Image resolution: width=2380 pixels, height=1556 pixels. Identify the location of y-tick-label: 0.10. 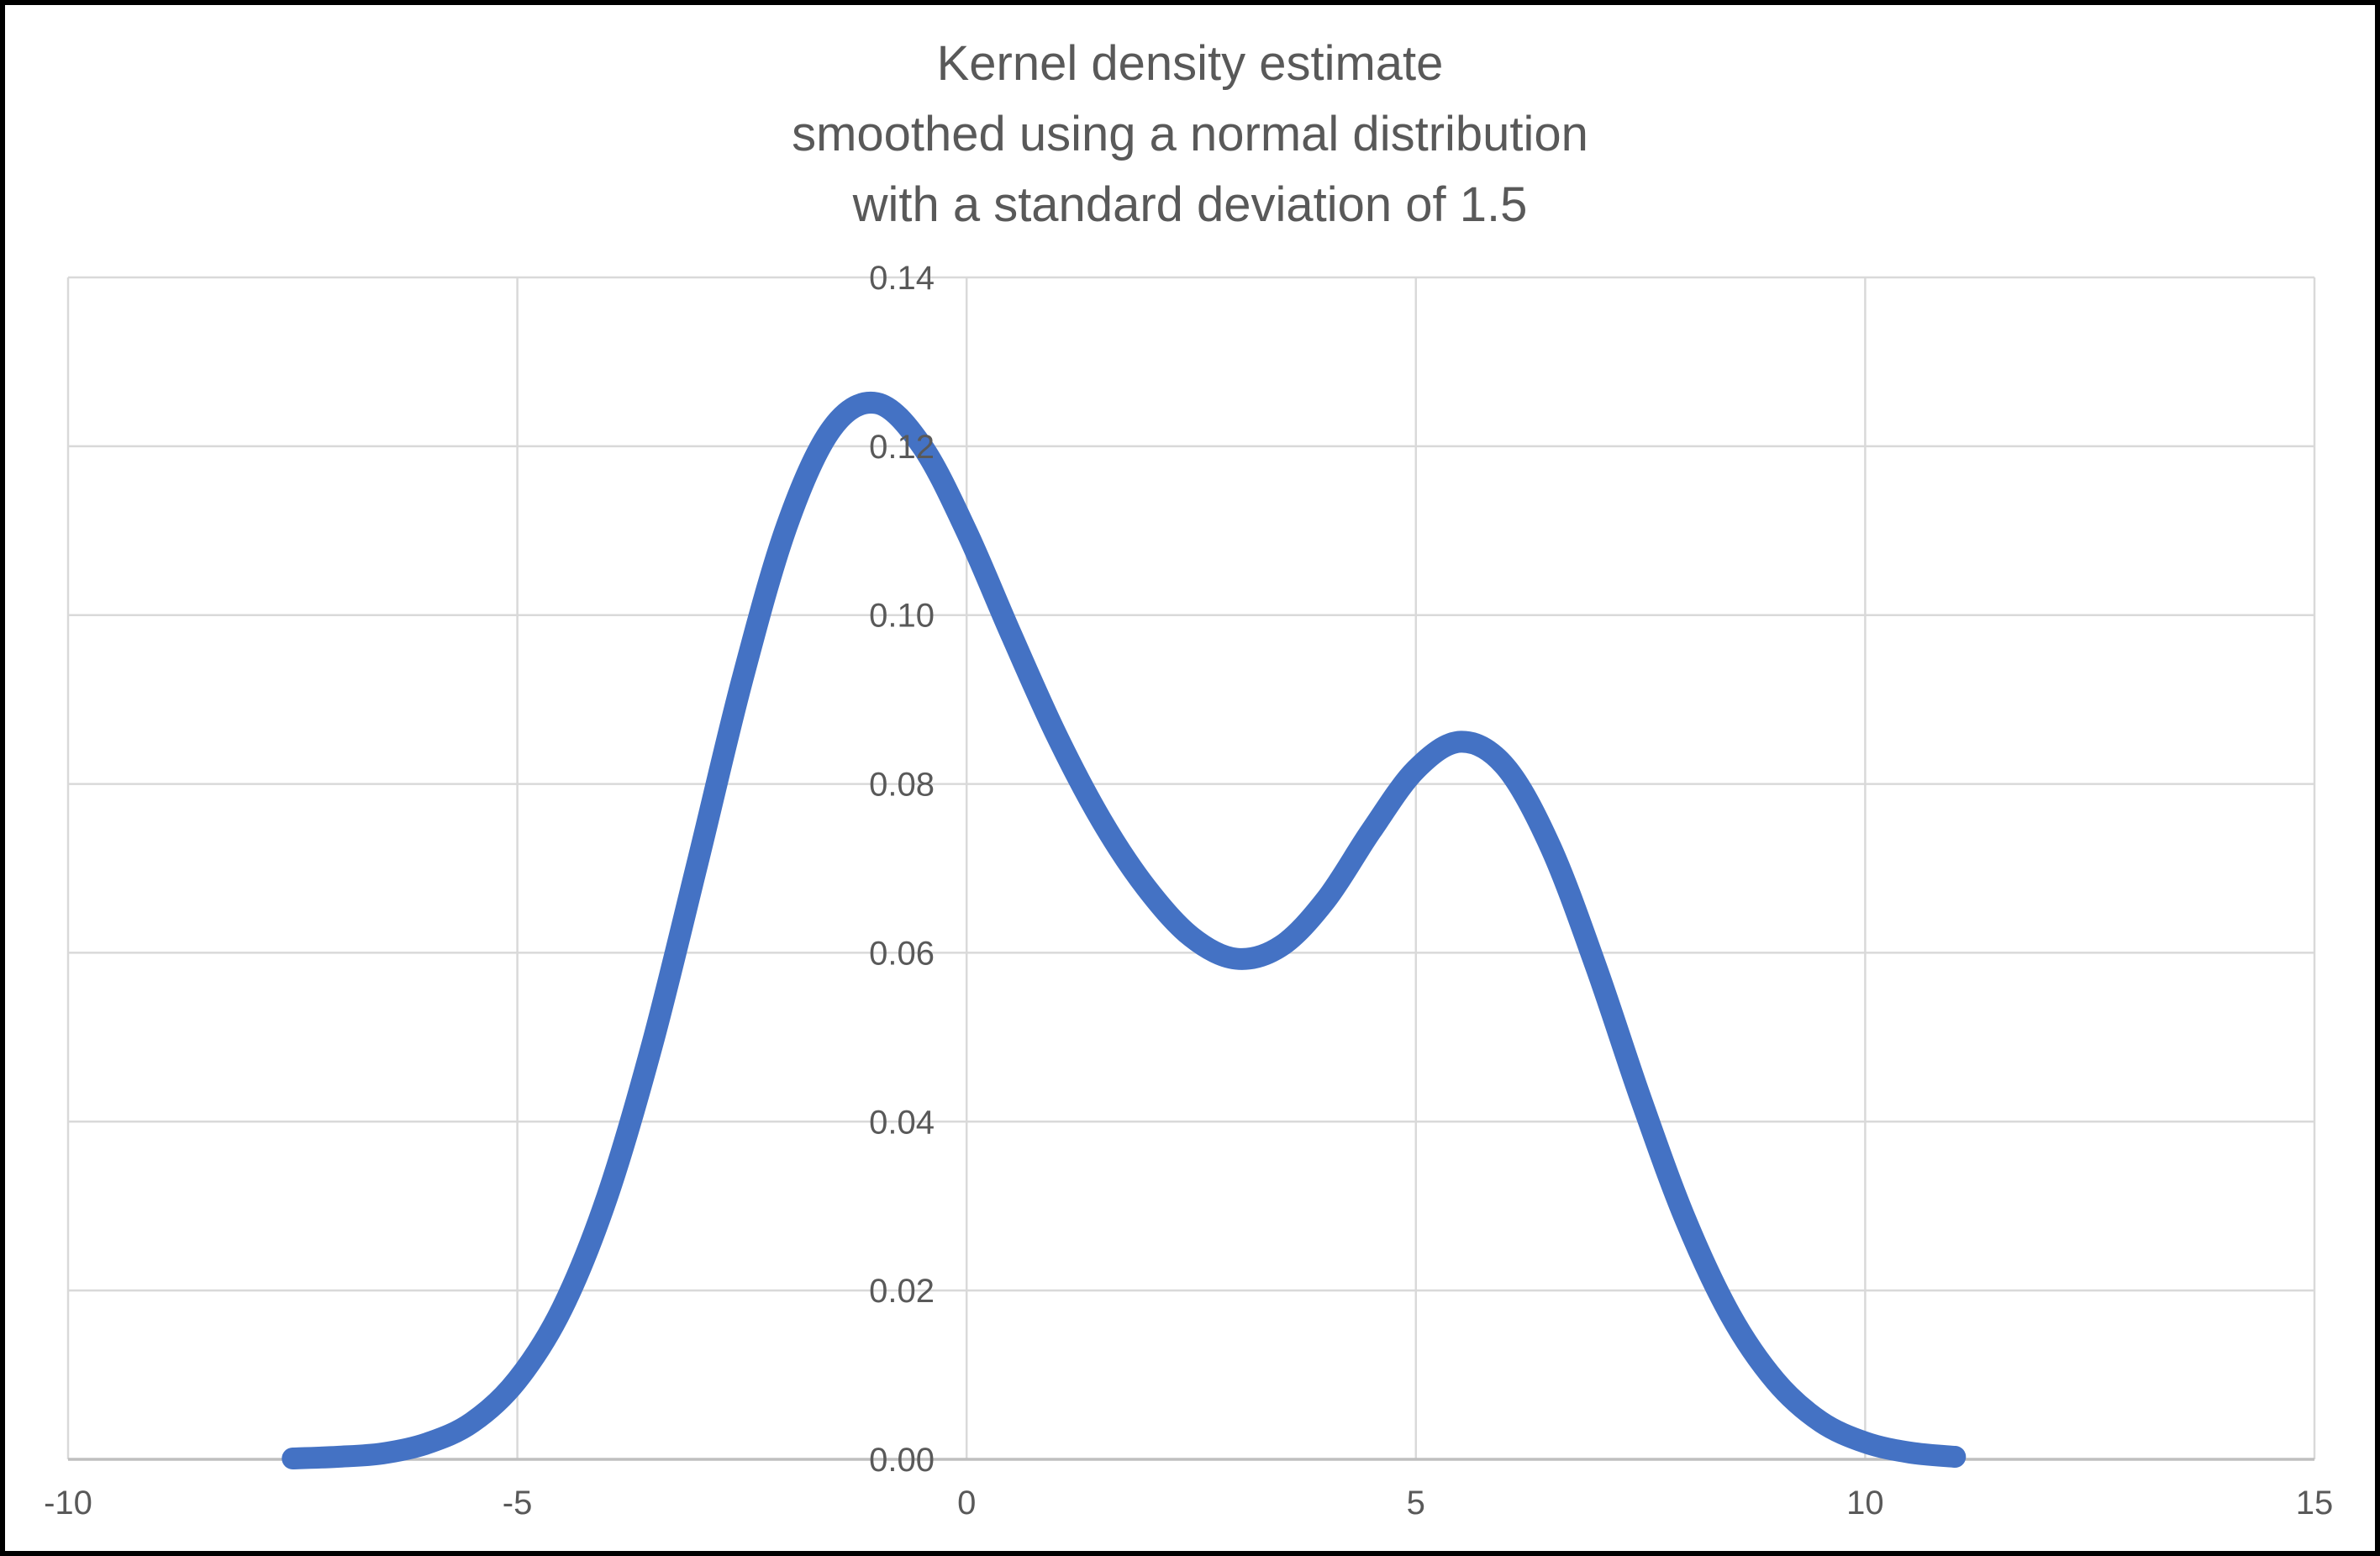
(902, 616).